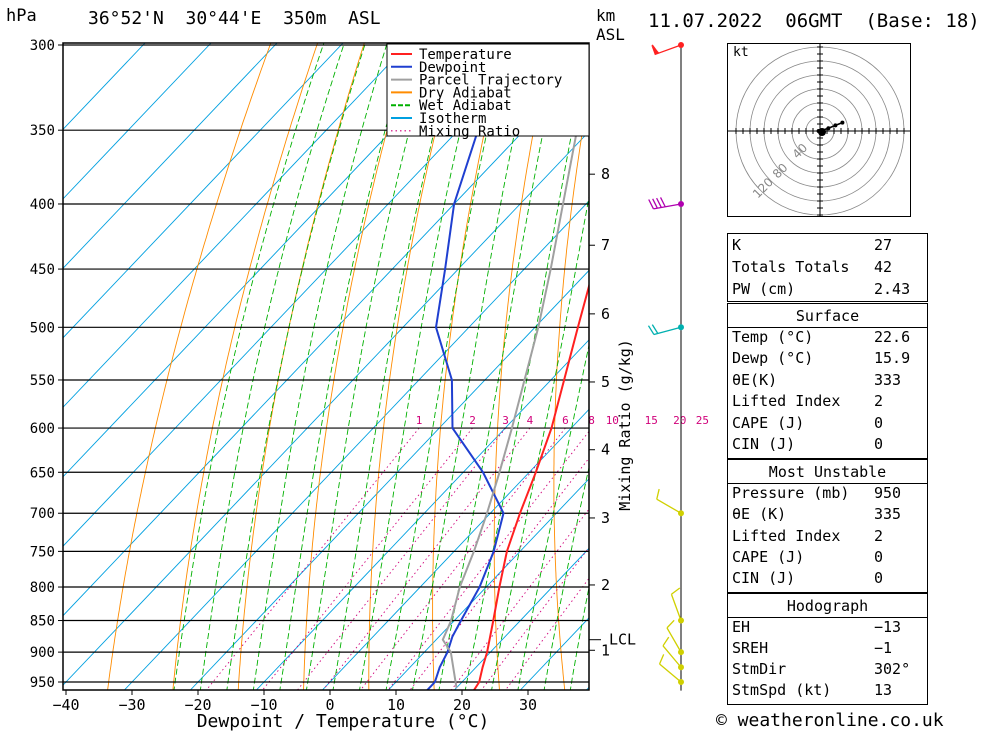 The height and width of the screenshot is (733, 1000). Describe the element at coordinates (42, 381) in the screenshot. I see `pressure-tick-label: 550` at that location.